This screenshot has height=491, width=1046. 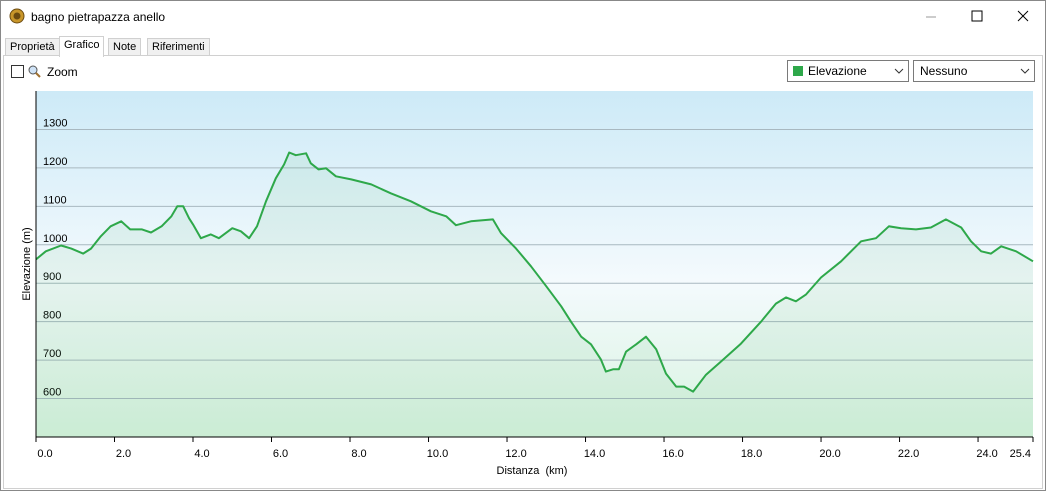 I want to click on x-tick-label: 0.0, so click(x=44, y=454).